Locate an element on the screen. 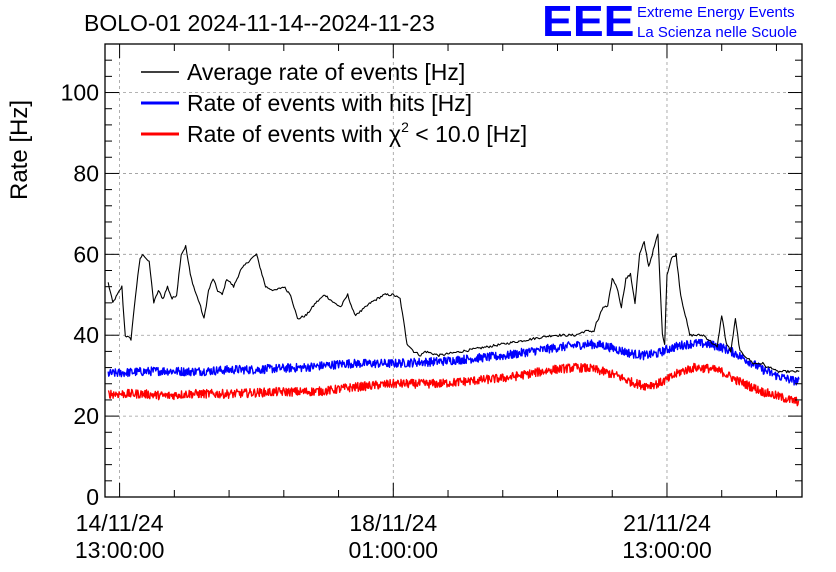 This screenshot has height=572, width=836. logo-line-2: La Scienza nelle Scuole is located at coordinates (717, 32).